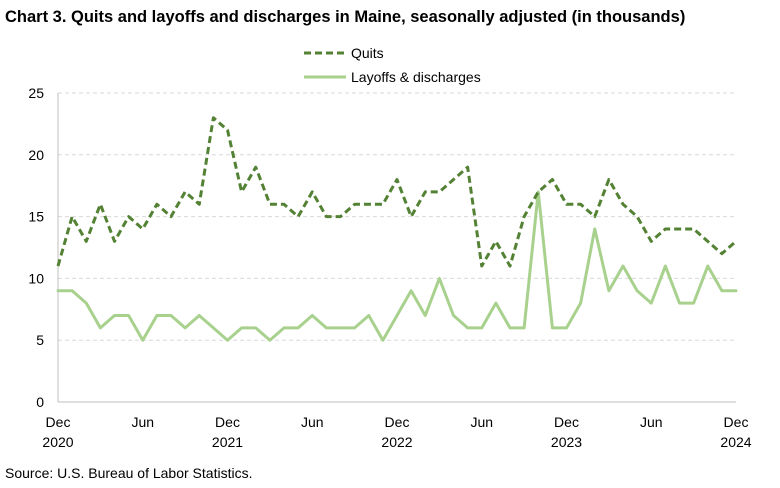 Image resolution: width=780 pixels, height=488 pixels. What do you see at coordinates (40, 402) in the screenshot?
I see `y-tick-label: 0` at bounding box center [40, 402].